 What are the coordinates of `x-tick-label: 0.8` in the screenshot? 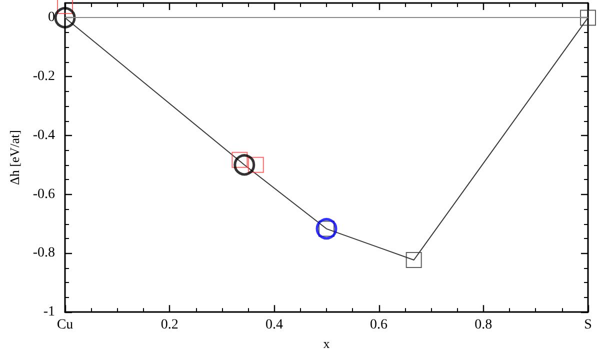 It's located at (483, 325).